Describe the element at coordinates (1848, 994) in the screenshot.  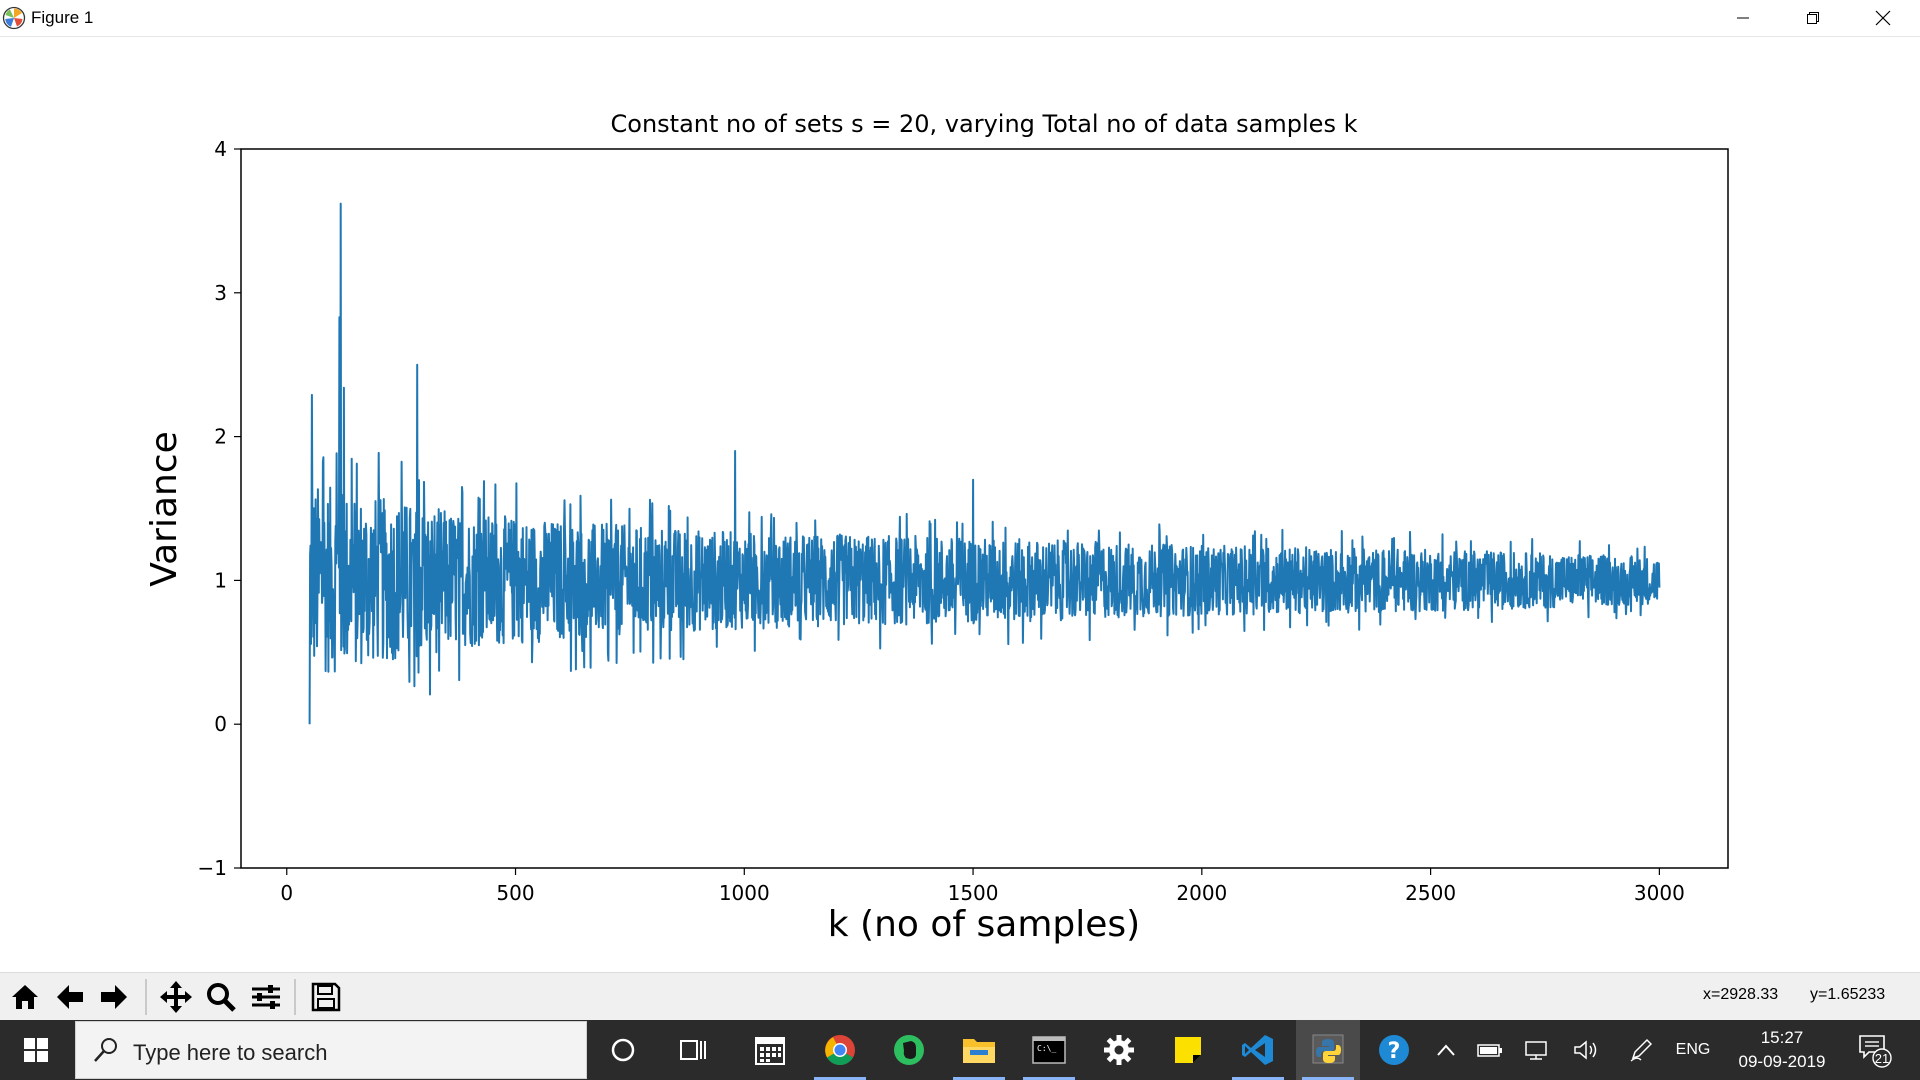
I see `y-coordinate-readout: y=1.65233` at that location.